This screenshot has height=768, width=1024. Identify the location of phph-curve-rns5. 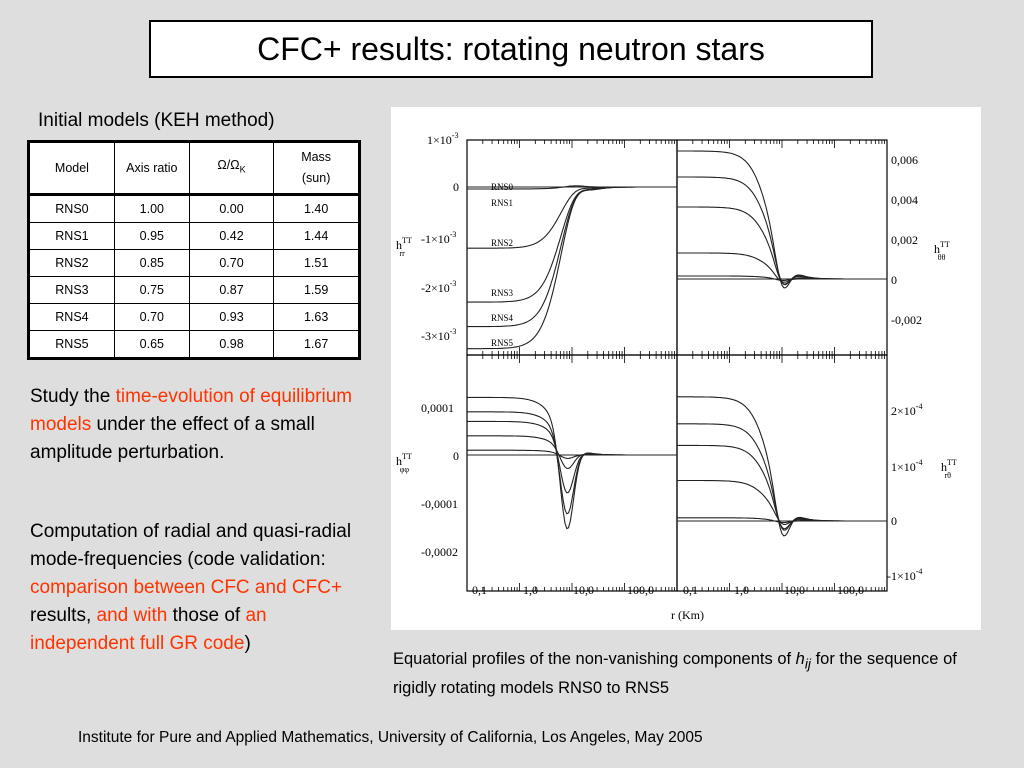
(572, 463).